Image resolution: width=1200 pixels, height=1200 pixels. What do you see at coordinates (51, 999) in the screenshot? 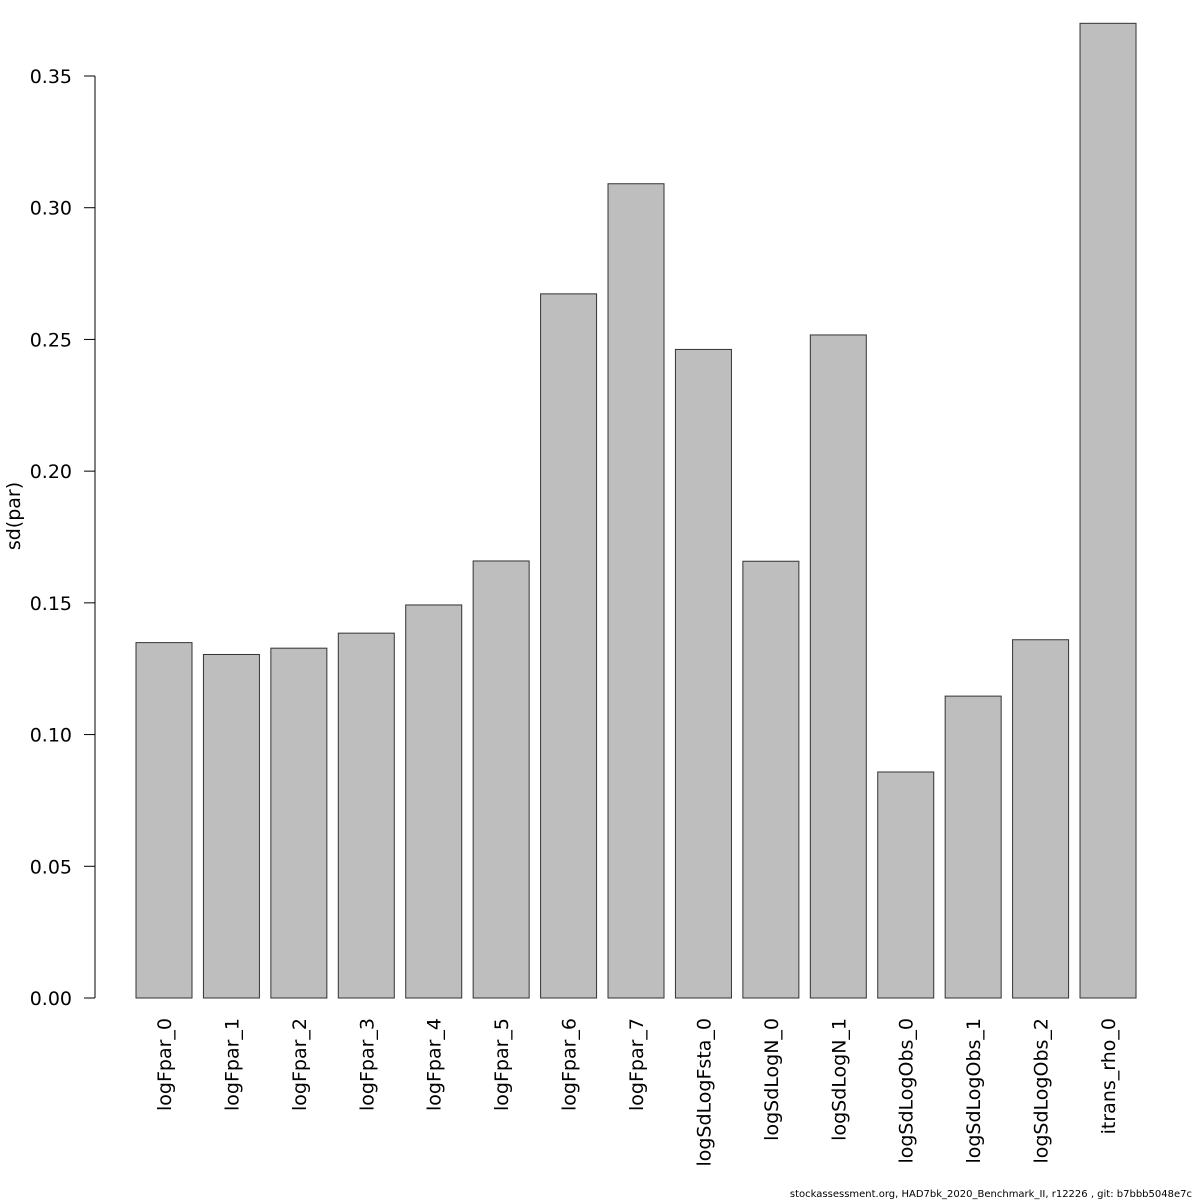
I see `y-tick-label: 0.00` at bounding box center [51, 999].